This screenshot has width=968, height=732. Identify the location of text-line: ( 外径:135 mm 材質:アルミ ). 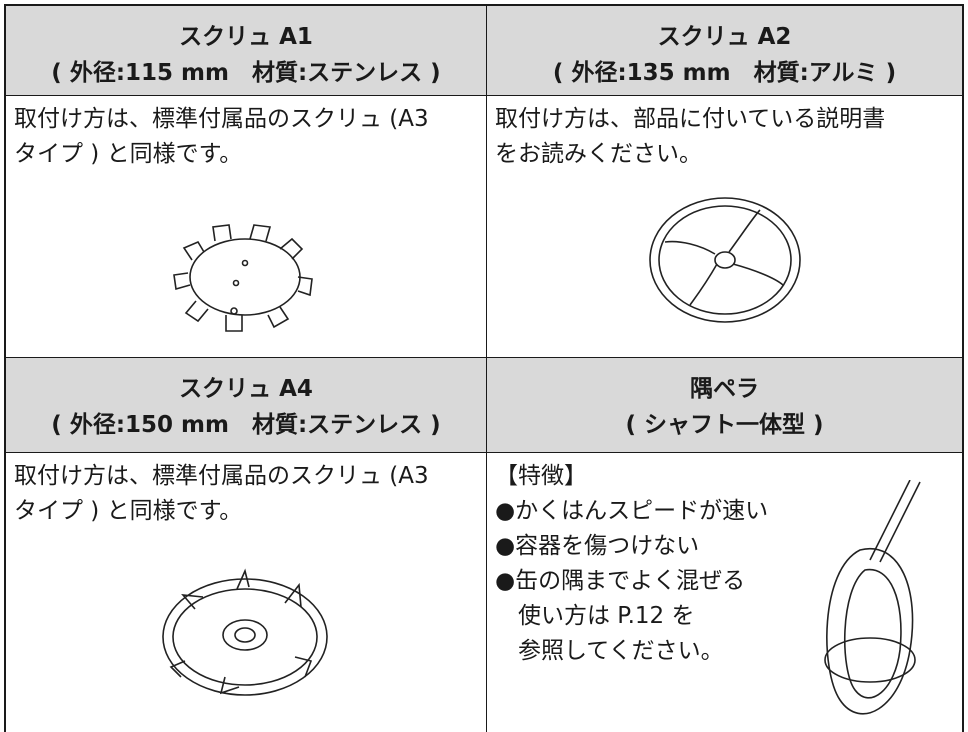
(724, 73).